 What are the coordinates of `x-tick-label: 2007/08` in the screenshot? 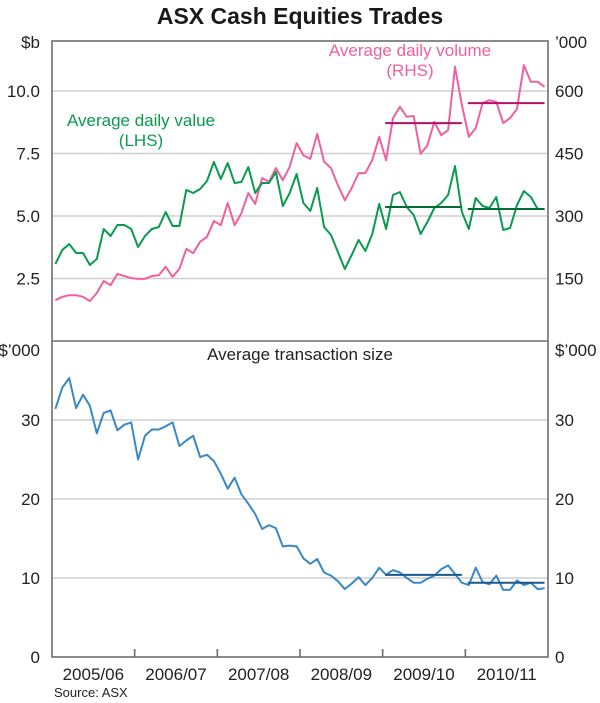 It's located at (258, 674).